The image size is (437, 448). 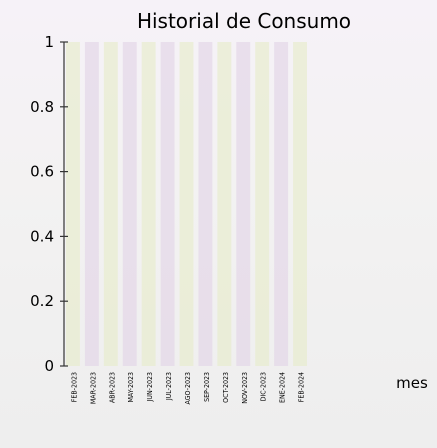 What do you see at coordinates (150, 387) in the screenshot?
I see `x-tick-label: JUN-2023` at bounding box center [150, 387].